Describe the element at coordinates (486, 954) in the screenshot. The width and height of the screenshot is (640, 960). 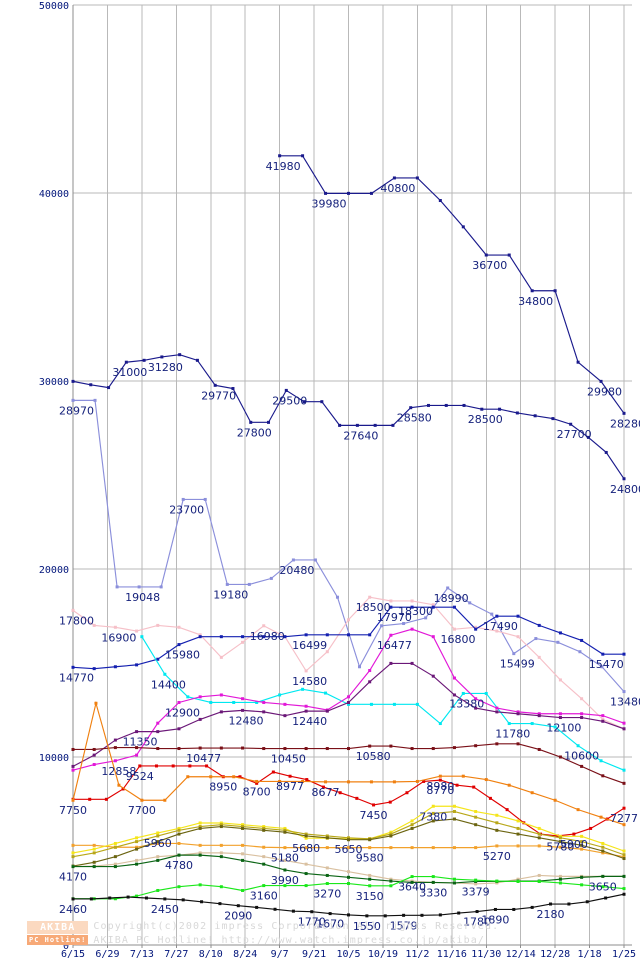
I see `x-tick-label: 11/30` at that location.